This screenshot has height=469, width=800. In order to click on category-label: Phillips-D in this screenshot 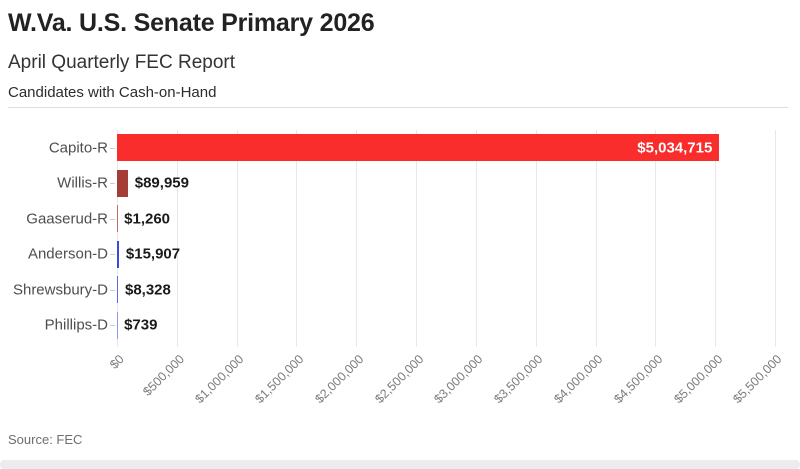, I will do `click(76, 325)`.